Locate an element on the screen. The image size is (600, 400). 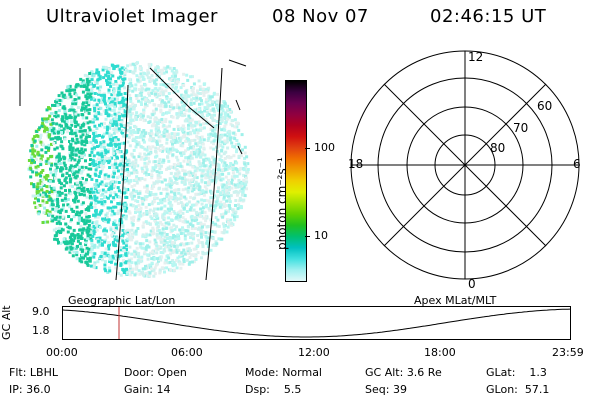
info-gain: Gain: 14 is located at coordinates (147, 389).